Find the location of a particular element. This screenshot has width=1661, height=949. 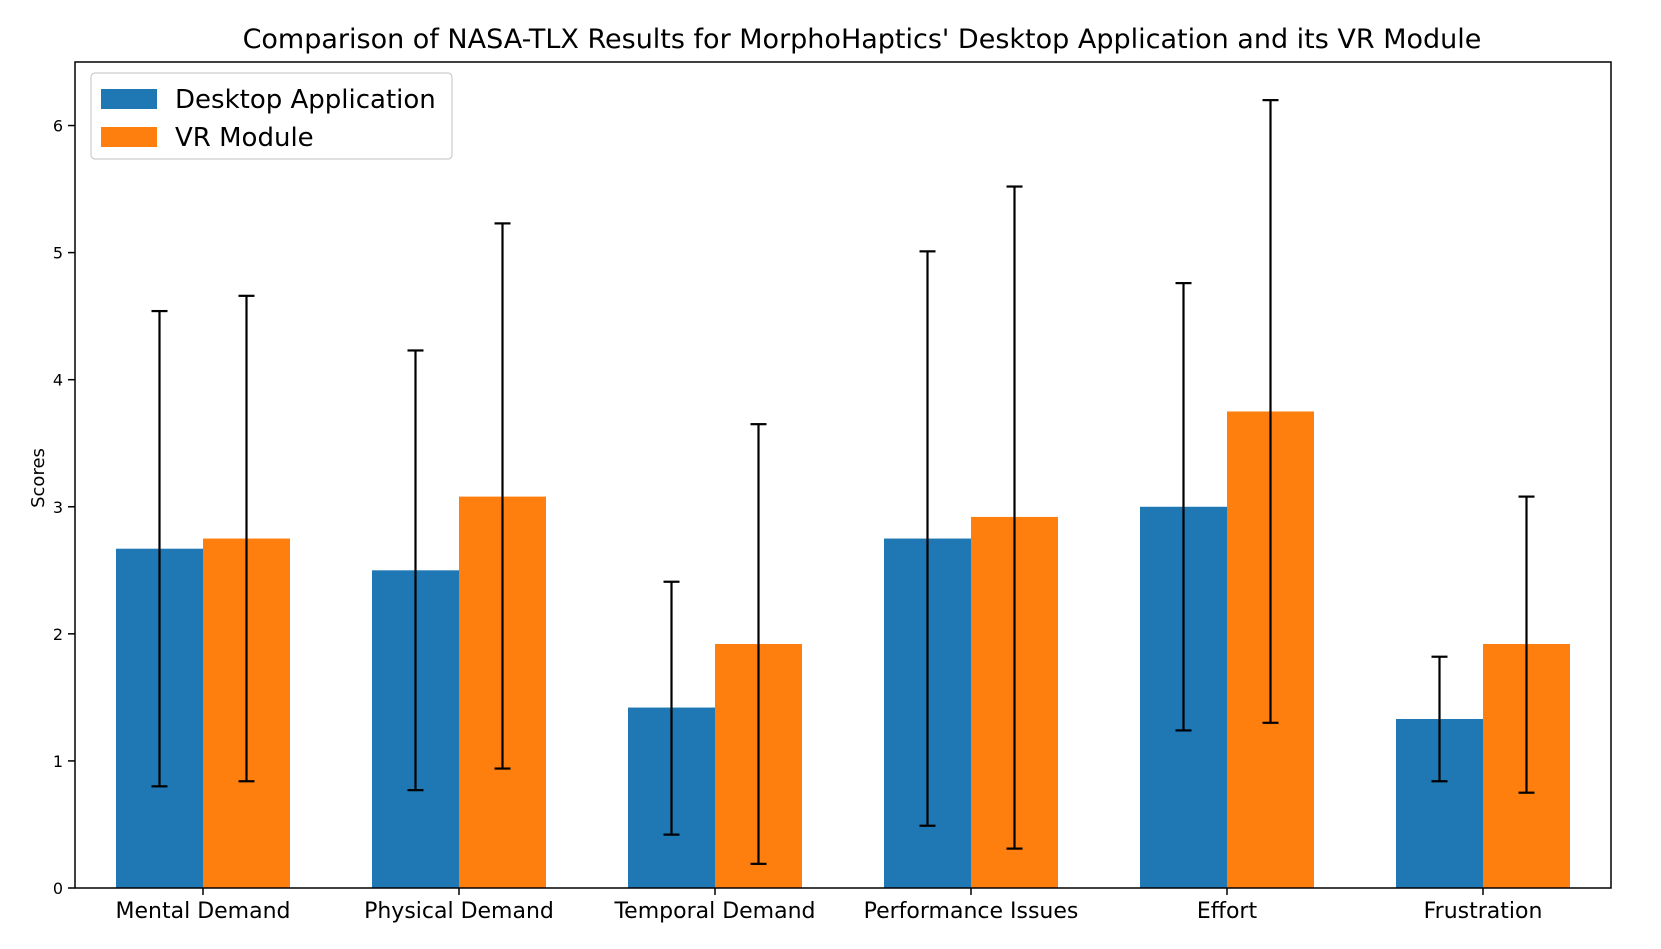

legend: Desktop Application VR Module is located at coordinates (271, 116).